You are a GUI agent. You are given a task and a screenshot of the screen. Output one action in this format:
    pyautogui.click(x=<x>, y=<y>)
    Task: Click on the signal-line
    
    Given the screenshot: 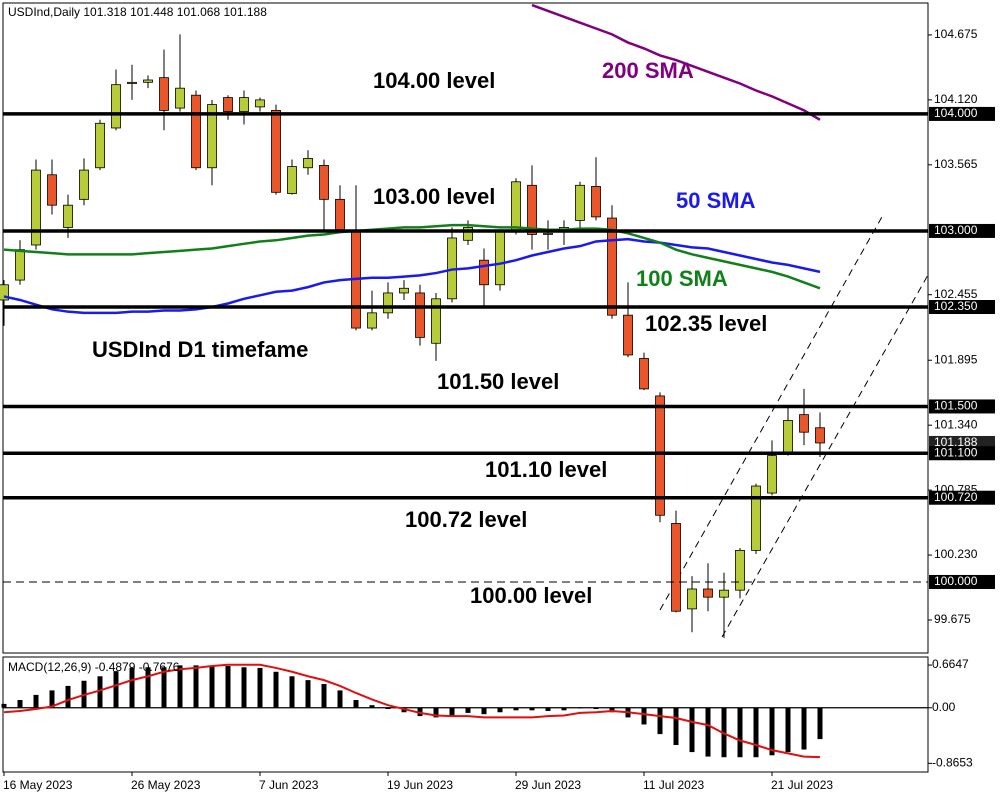 What is the action you would take?
    pyautogui.click(x=412, y=711)
    